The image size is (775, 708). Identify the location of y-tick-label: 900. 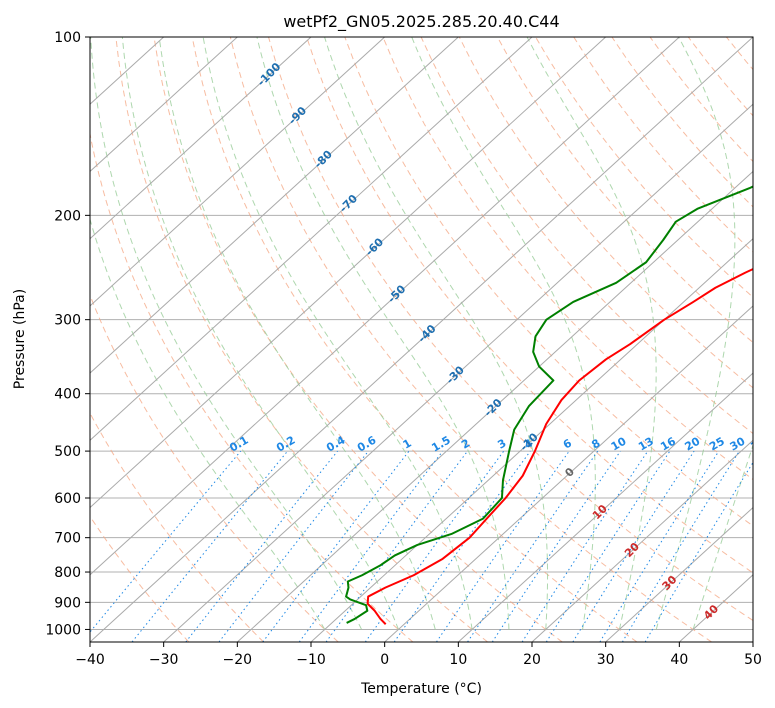
(67, 603).